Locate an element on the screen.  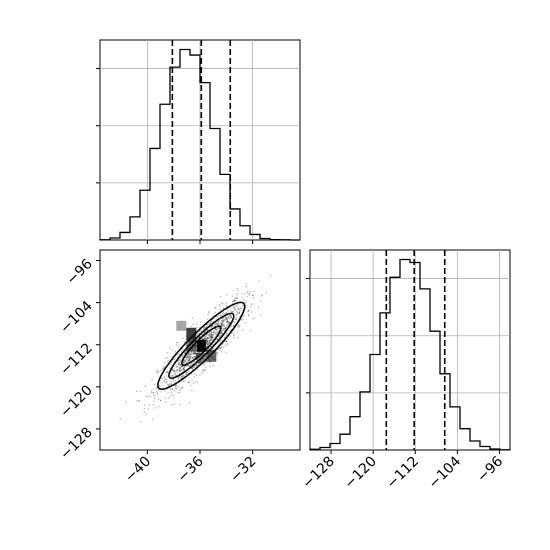
joint-contours is located at coordinates (201, 345).